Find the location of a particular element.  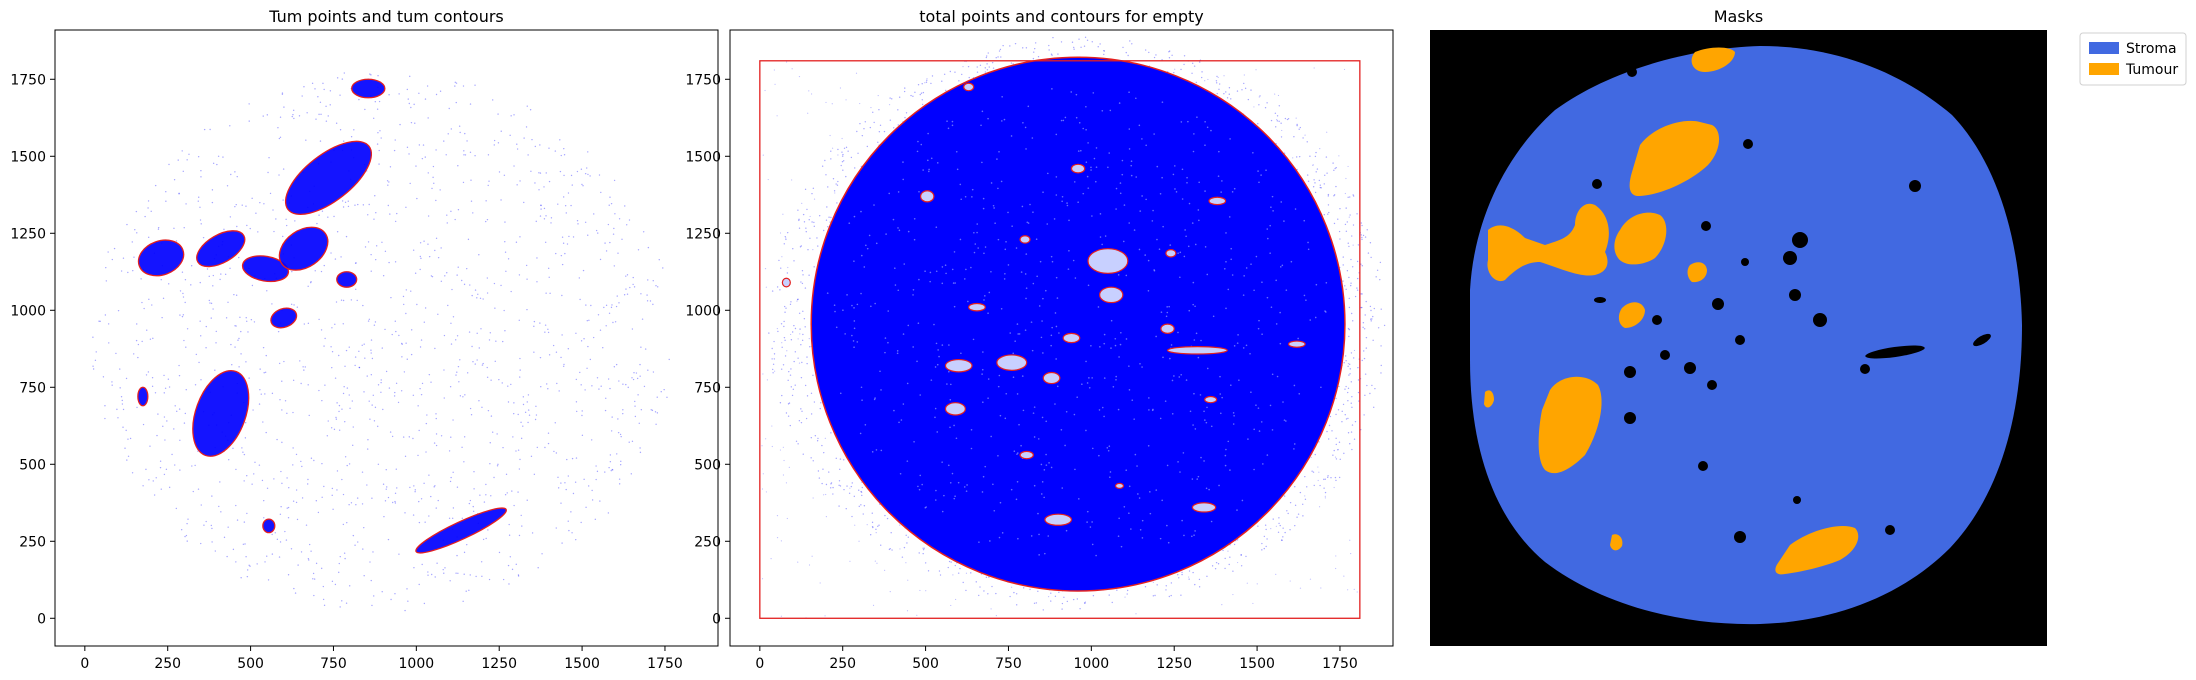

legend-swatch-tumour is located at coordinates (2104, 69).